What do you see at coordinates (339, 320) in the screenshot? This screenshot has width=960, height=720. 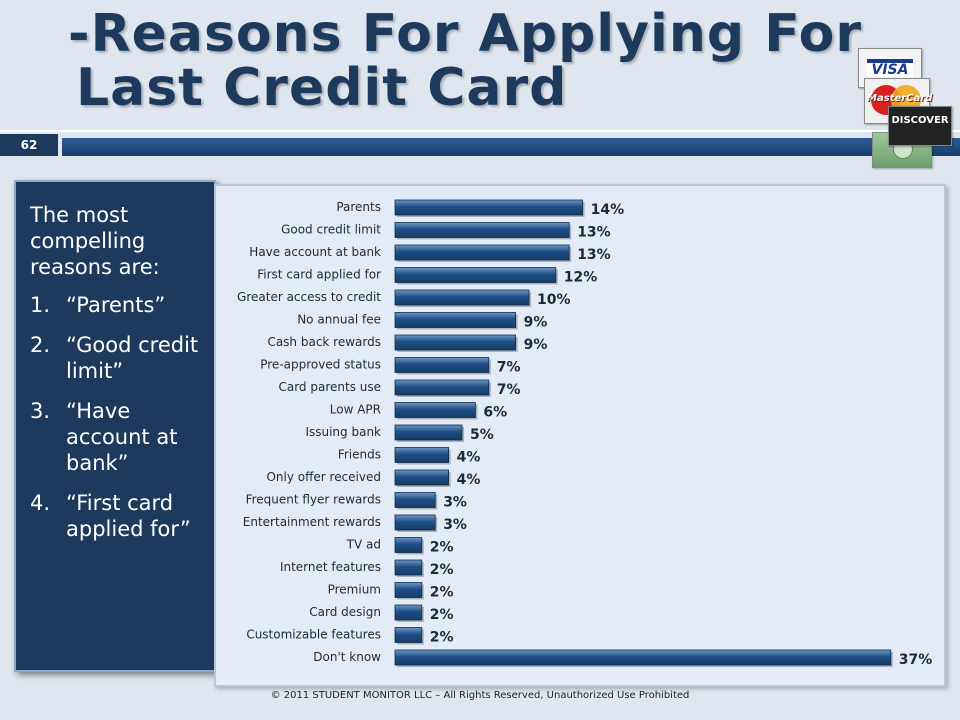 I see `category-label: No annual fee` at bounding box center [339, 320].